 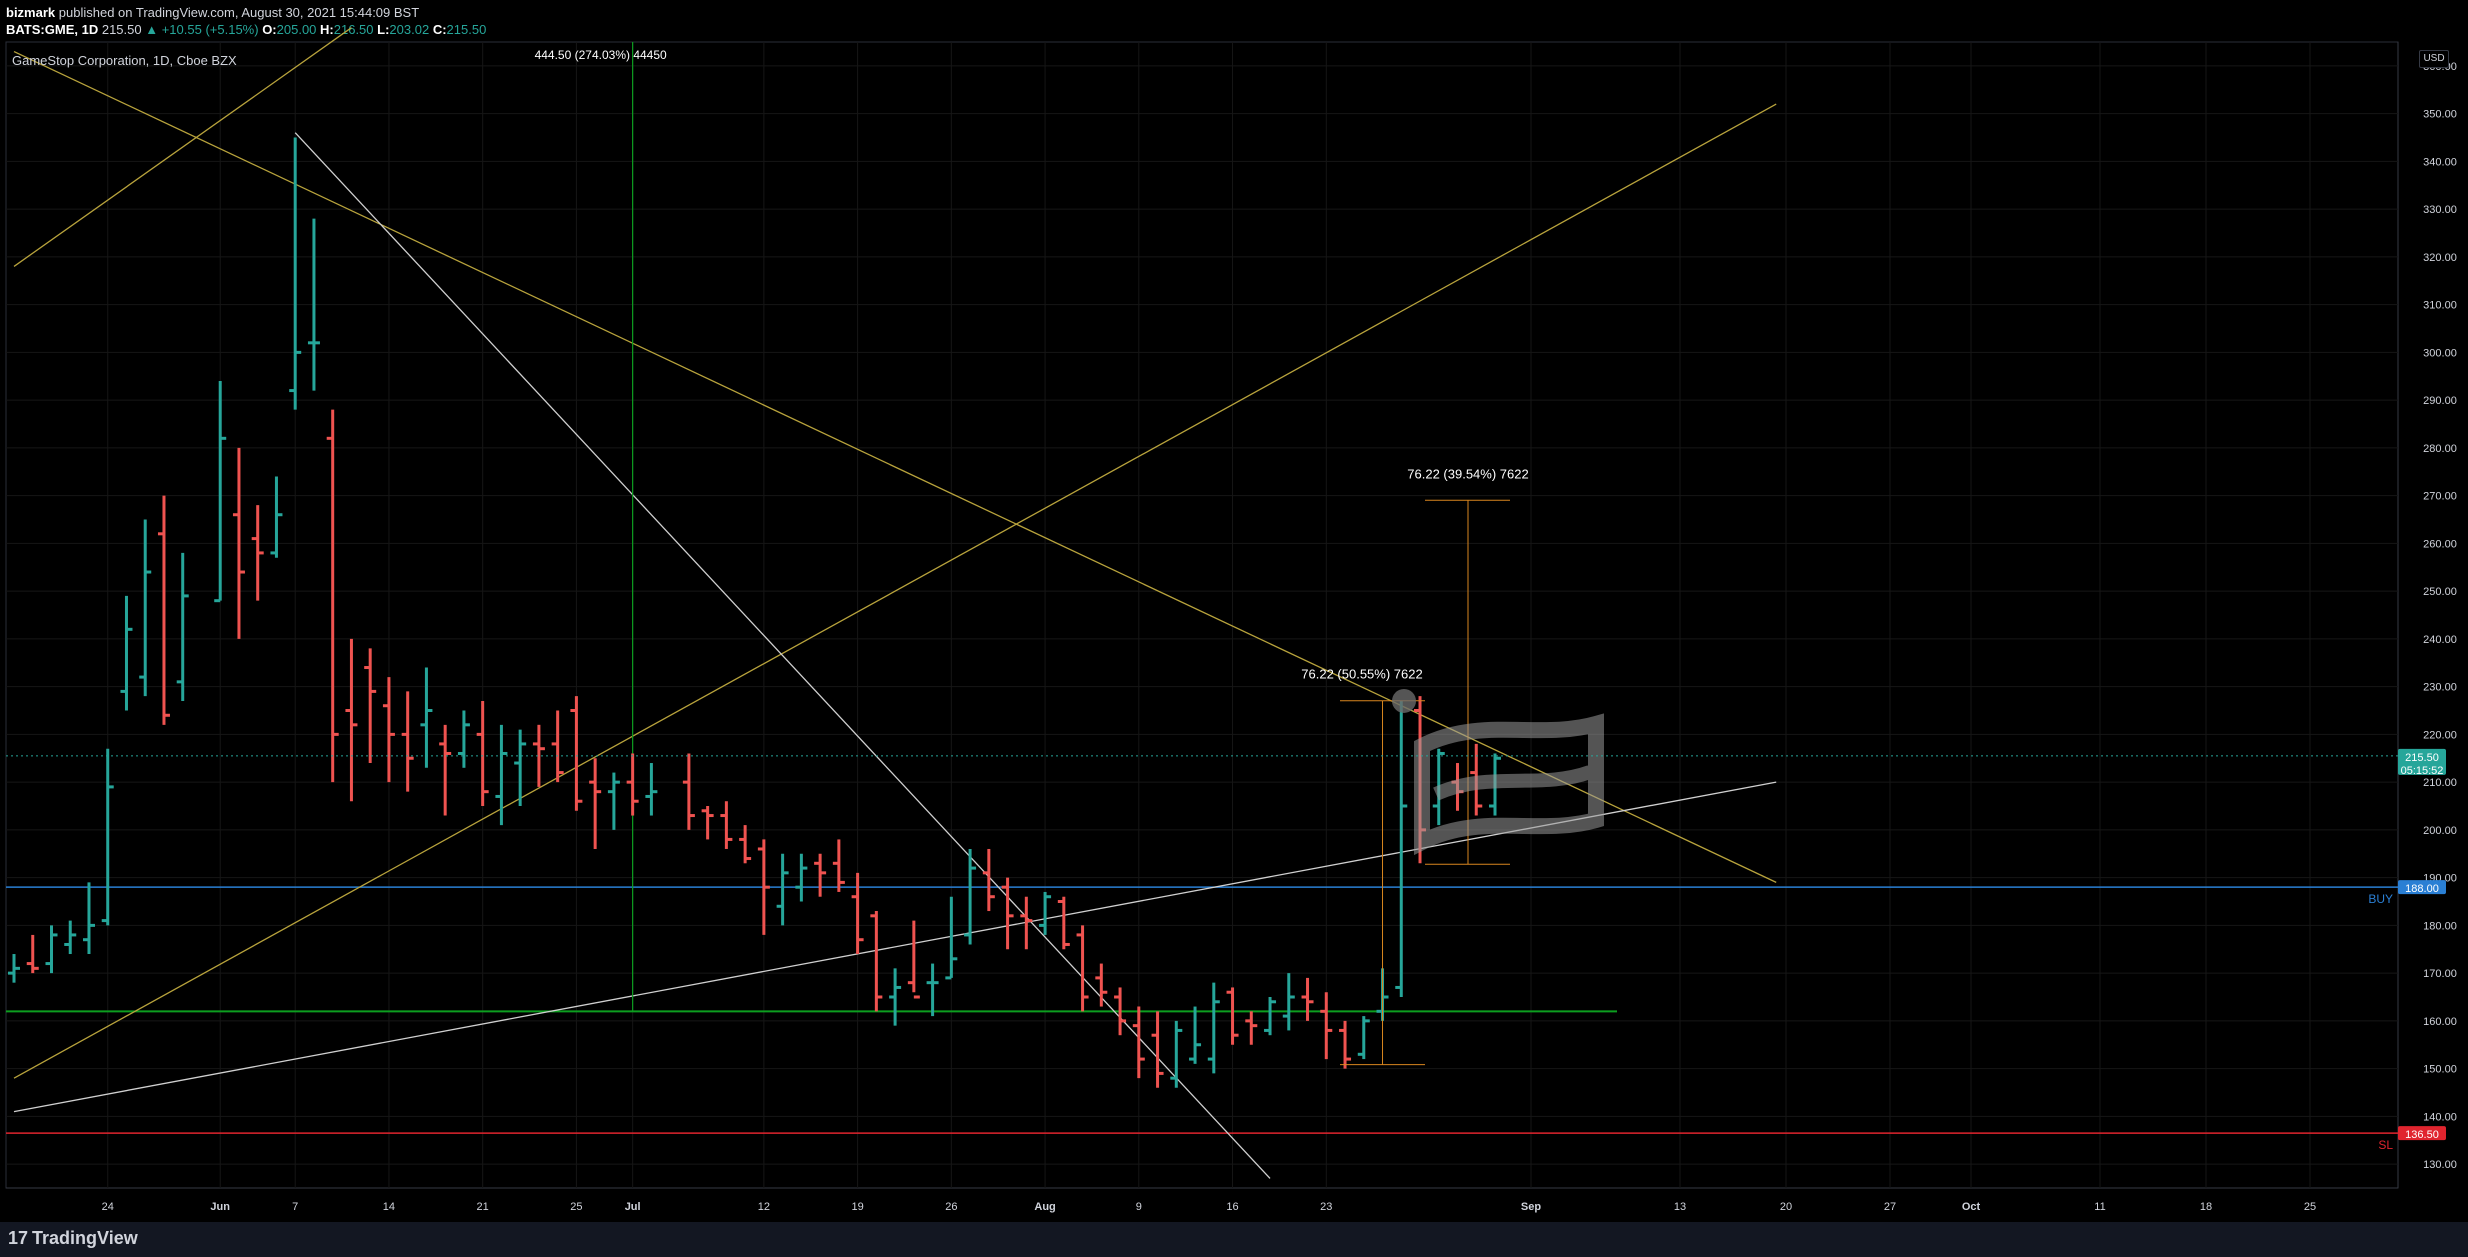 I want to click on buy-price-tag-bg, so click(x=2422, y=887).